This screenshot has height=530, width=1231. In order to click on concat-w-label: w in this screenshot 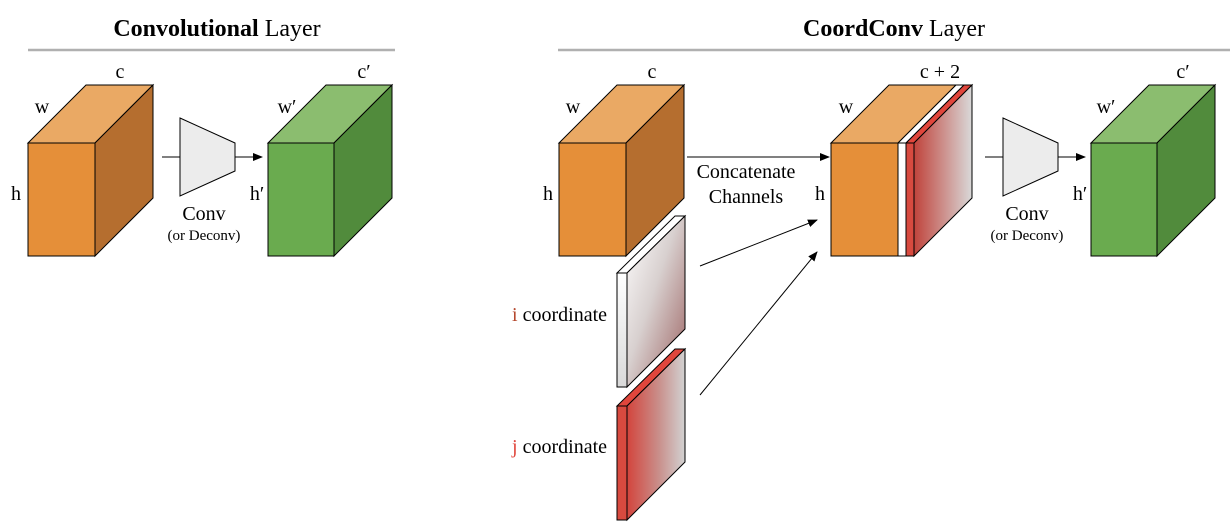, I will do `click(846, 107)`.